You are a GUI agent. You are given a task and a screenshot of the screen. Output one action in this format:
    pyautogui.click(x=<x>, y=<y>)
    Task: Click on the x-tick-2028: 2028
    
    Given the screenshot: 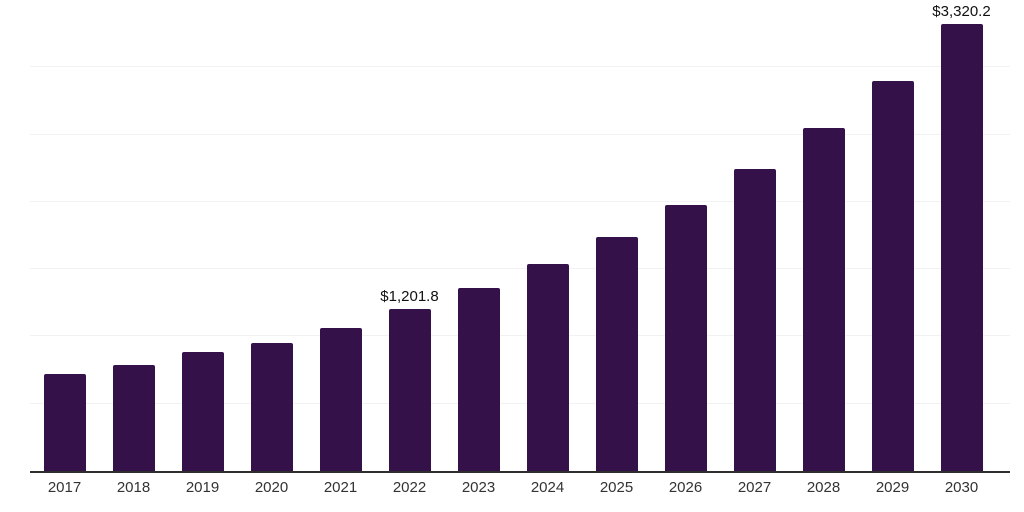 What is the action you would take?
    pyautogui.click(x=823, y=487)
    